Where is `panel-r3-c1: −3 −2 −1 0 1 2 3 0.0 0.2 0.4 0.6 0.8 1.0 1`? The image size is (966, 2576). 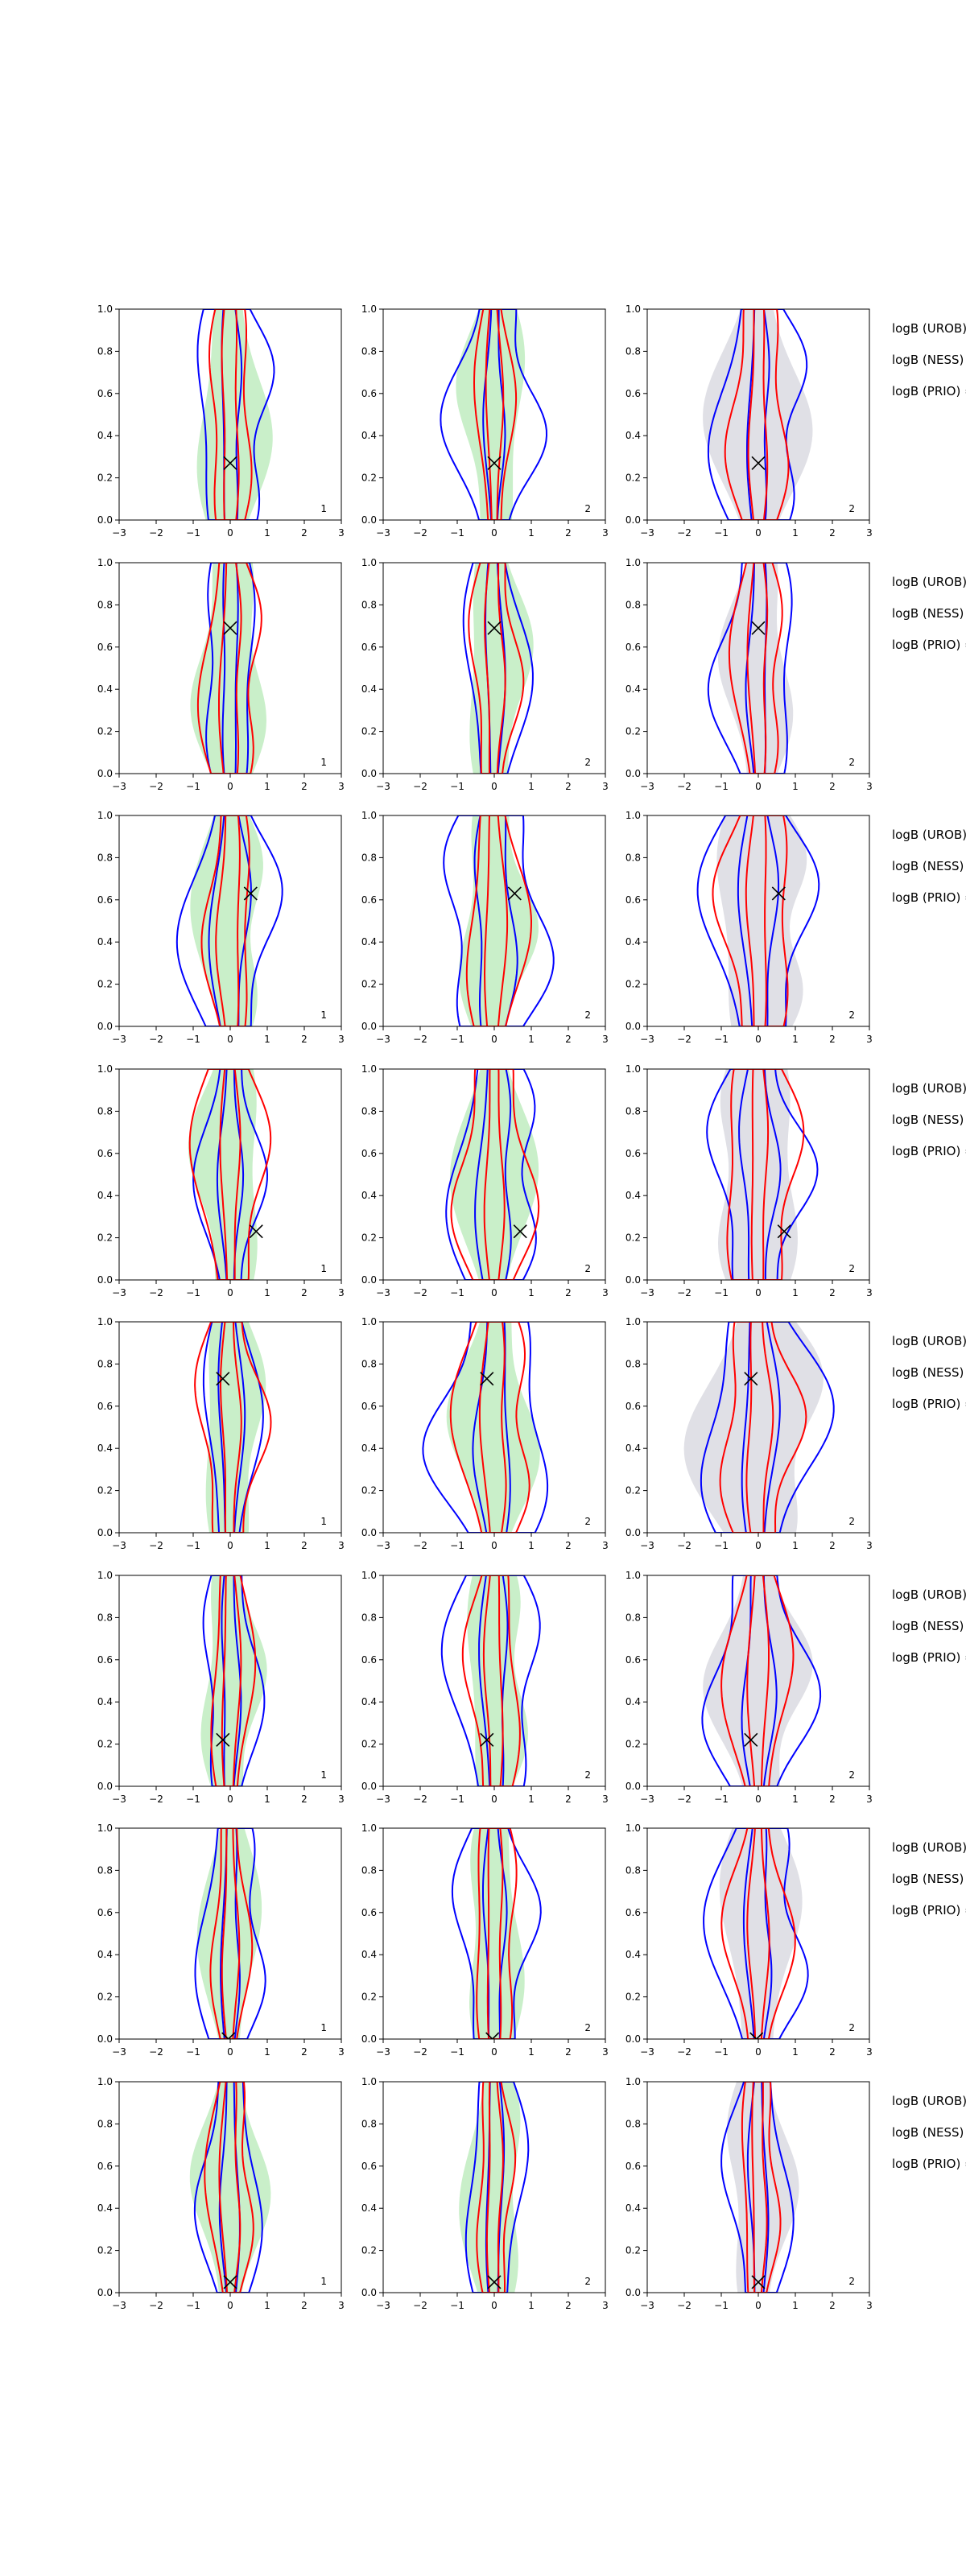
panel-r3-c1: −3 −2 −1 0 1 2 3 0.0 0.2 0.4 0.6 0.8 1.0 1 is located at coordinates (221, 927).